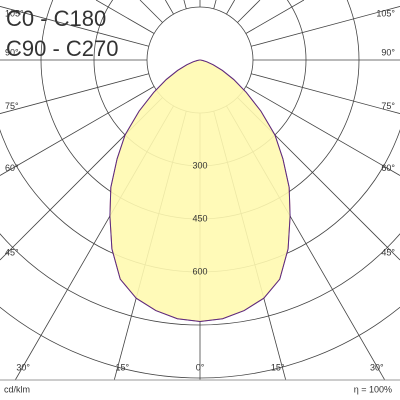  I want to click on legend-entry: C0 - C180, so click(56, 18).